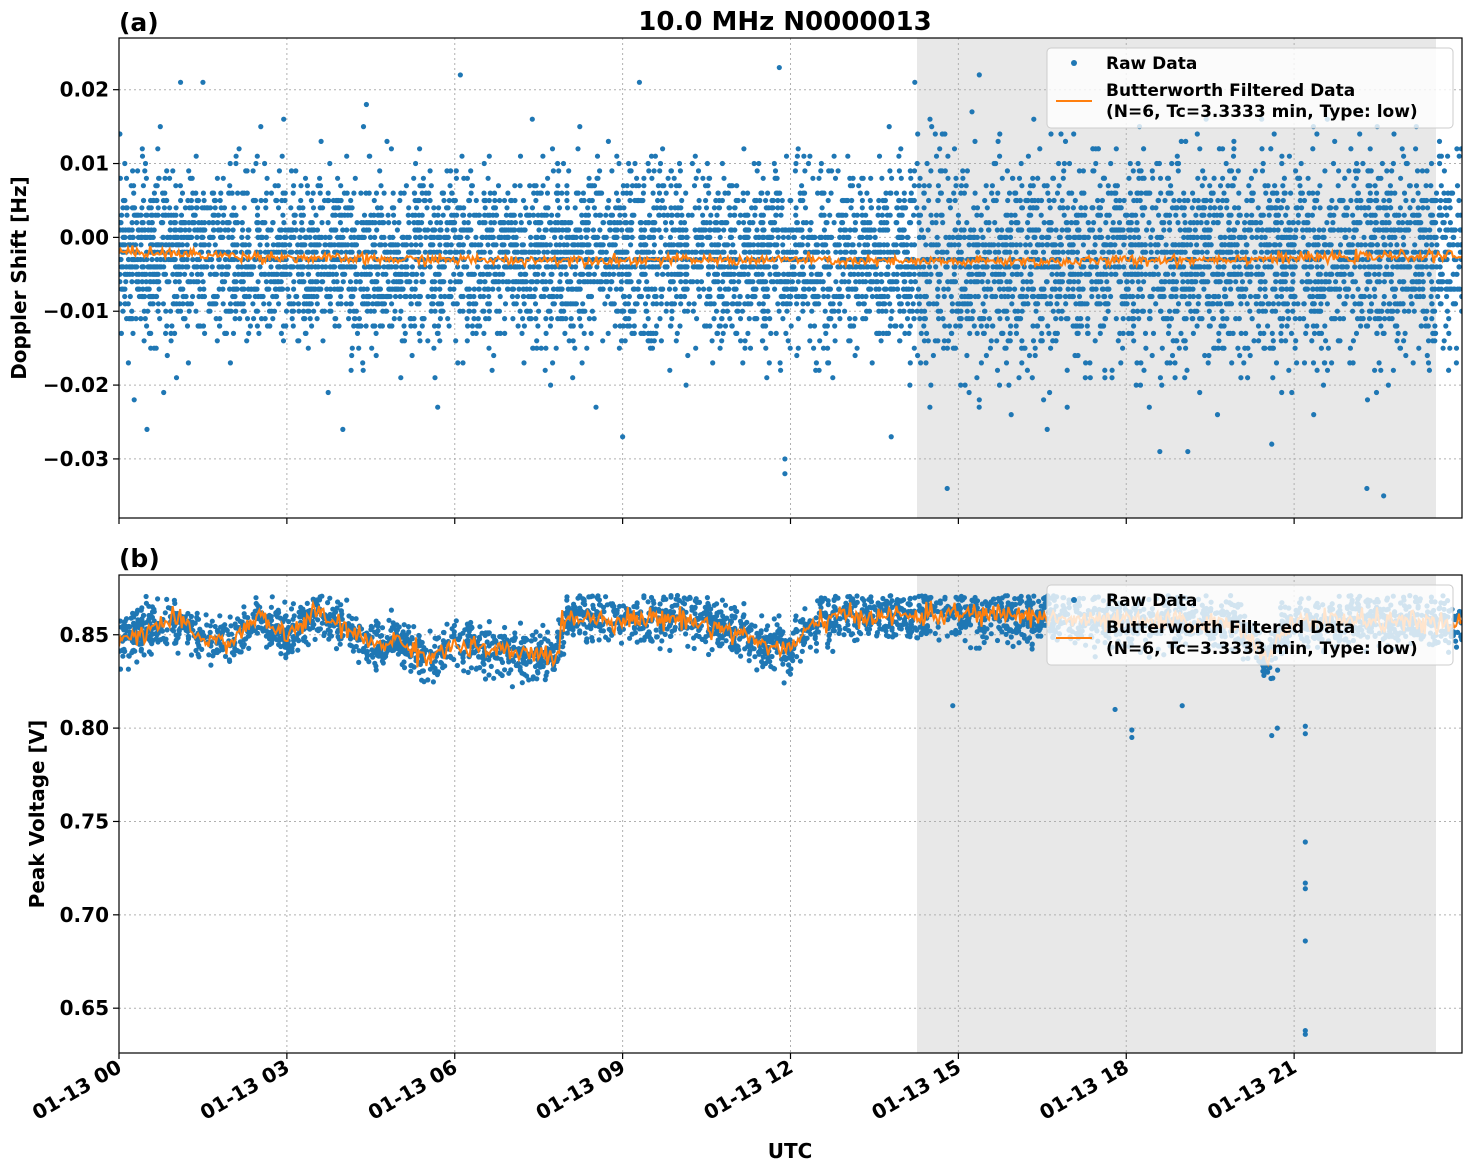 This screenshot has width=1472, height=1172. Describe the element at coordinates (76, 459) in the screenshot. I see `y-tick-label: −0.03` at that location.